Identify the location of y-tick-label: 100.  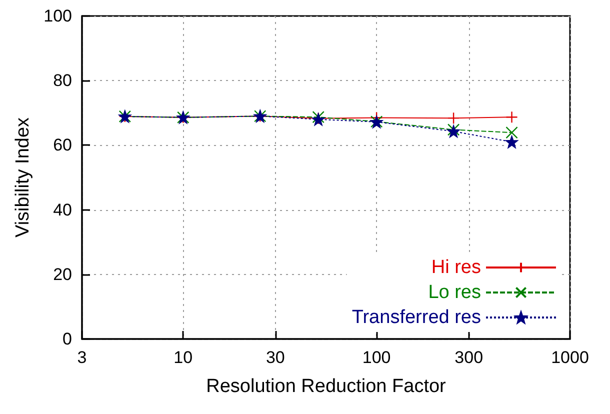
(58, 16).